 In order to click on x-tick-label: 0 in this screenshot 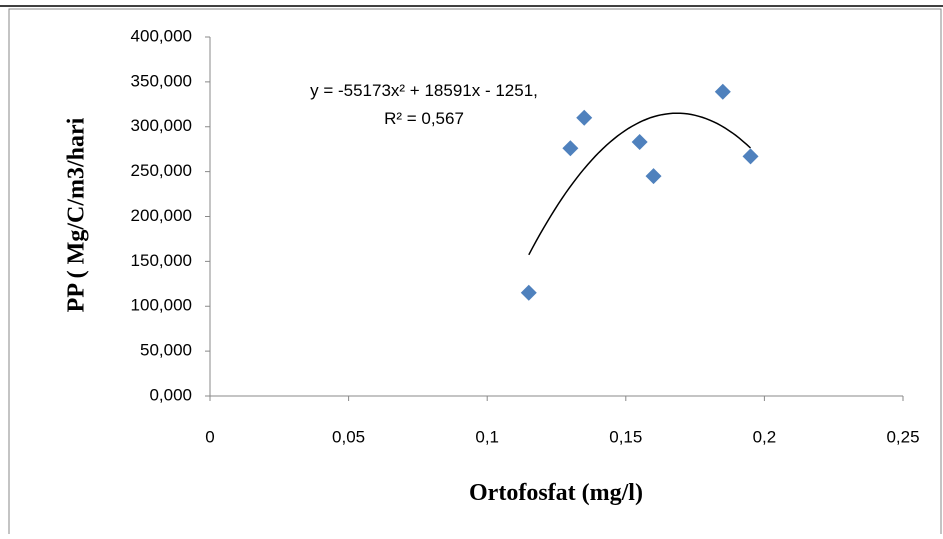, I will do `click(209, 436)`.